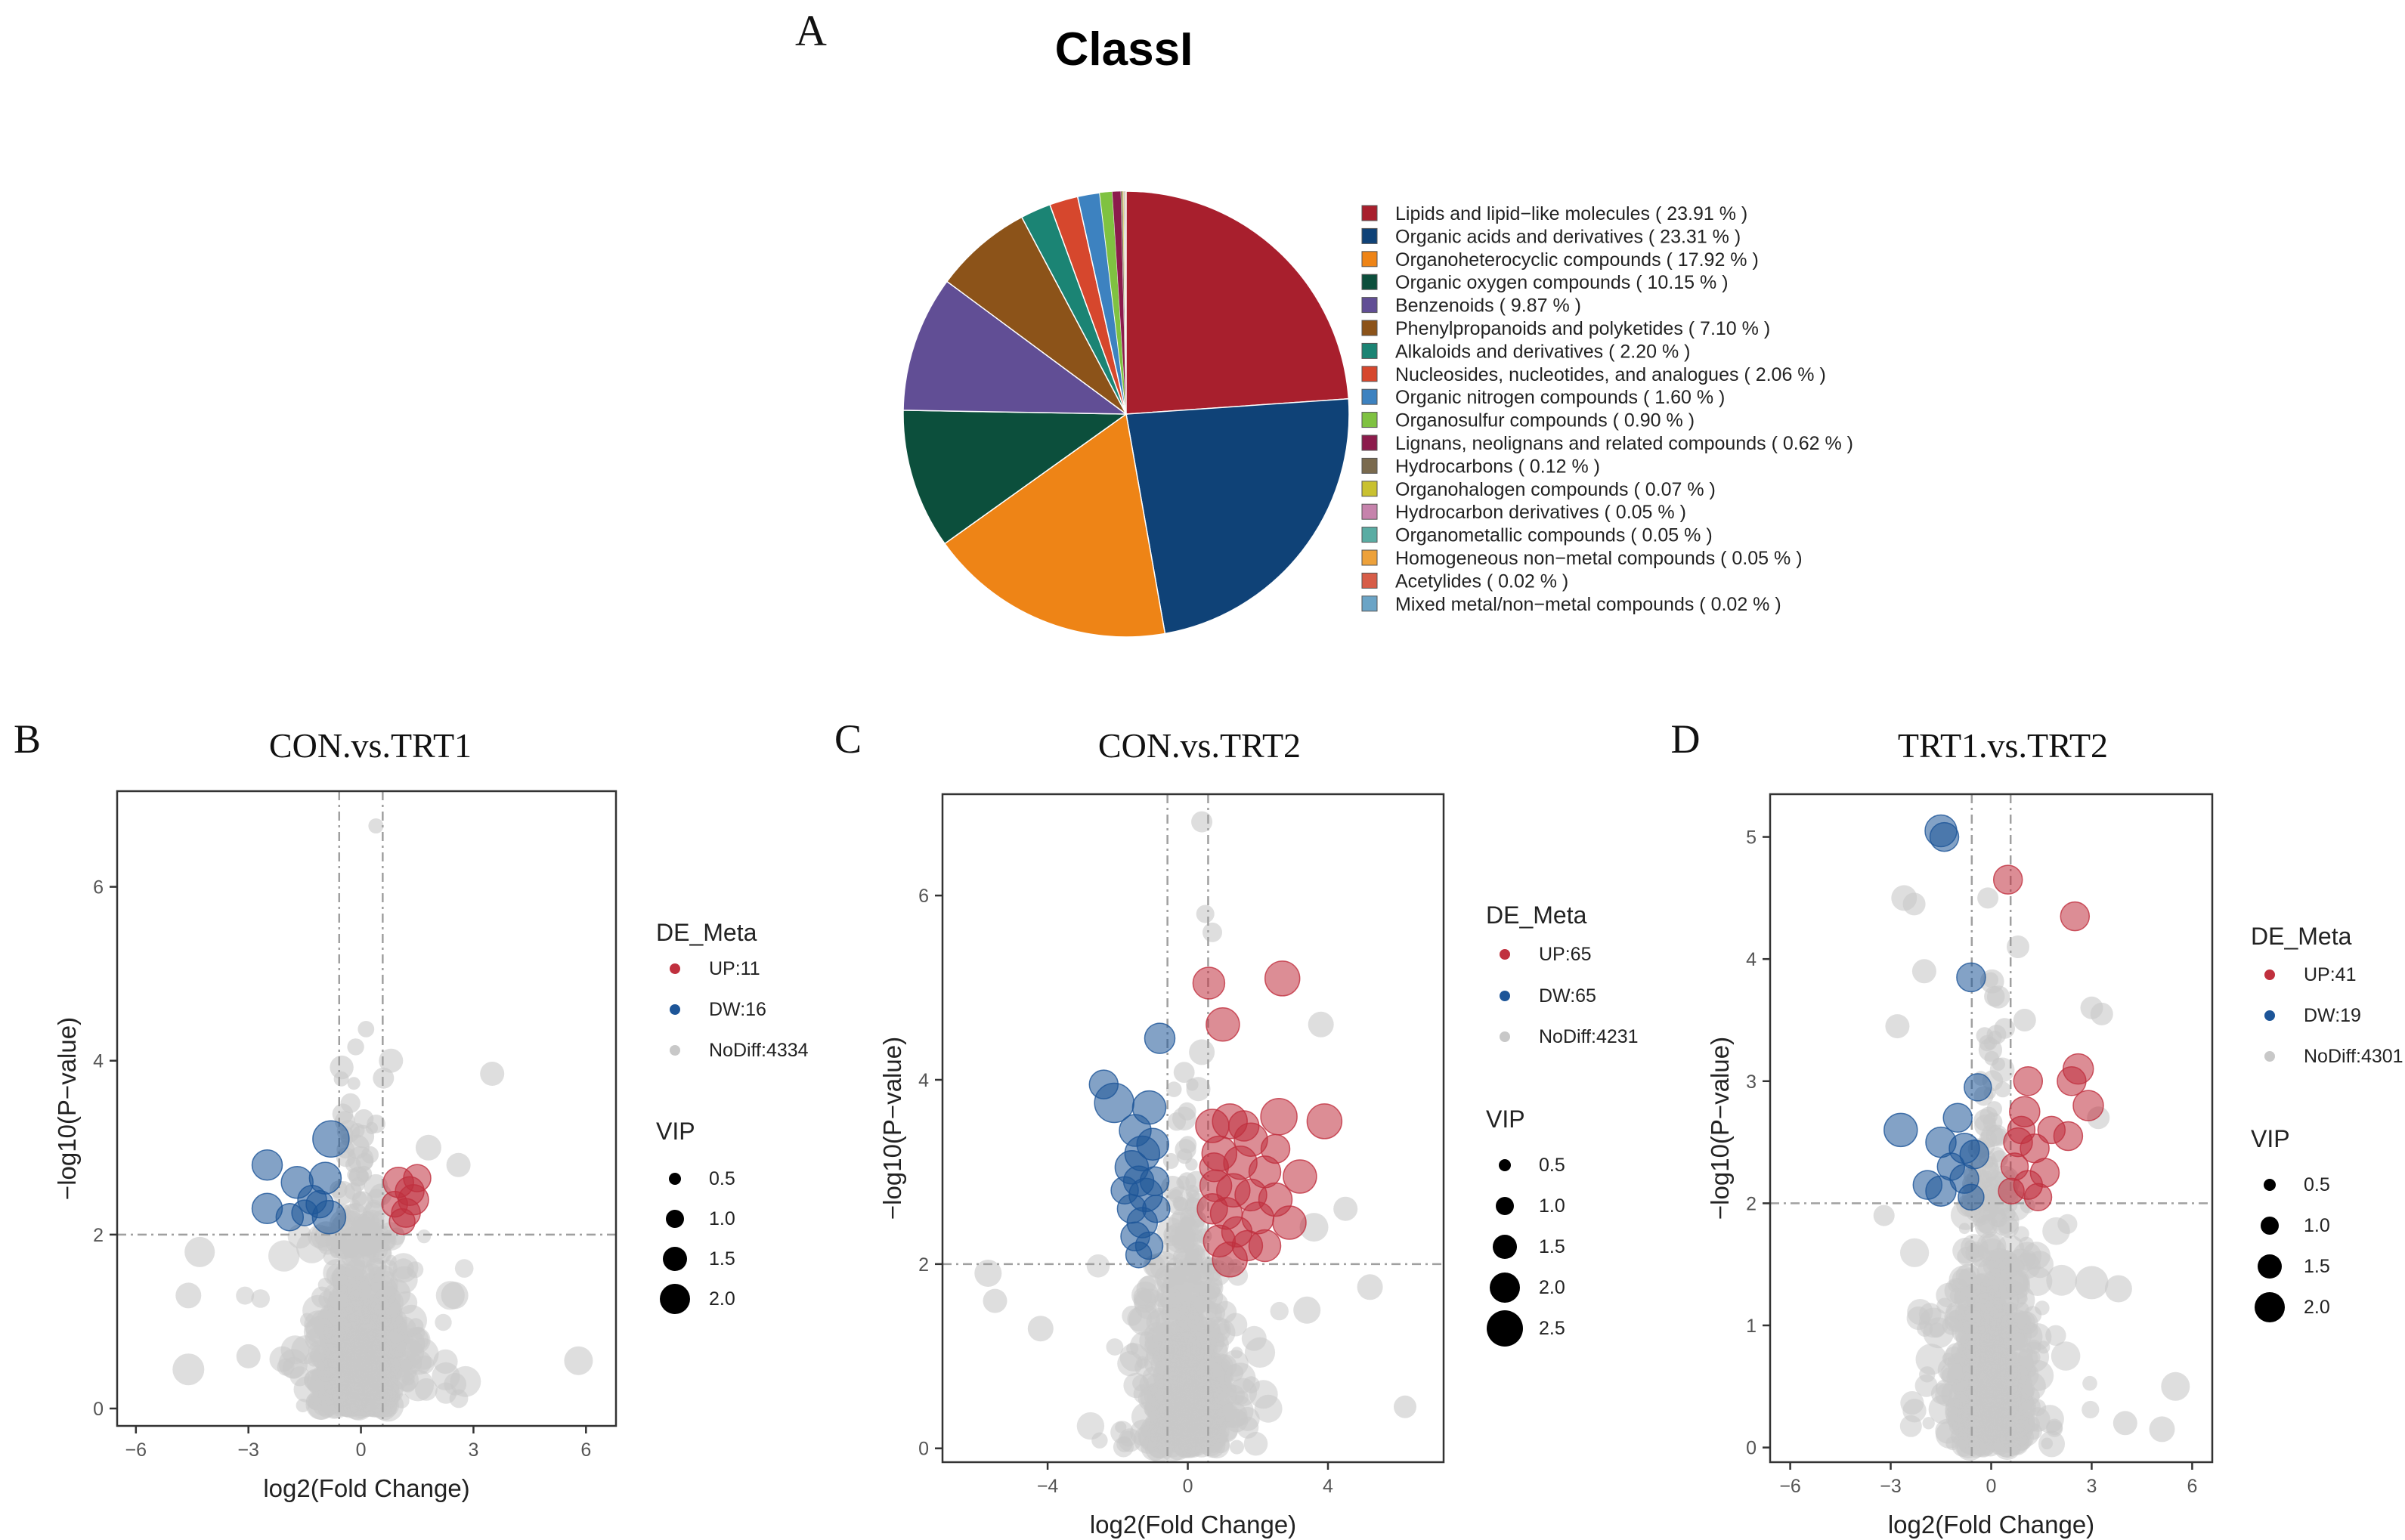 The height and width of the screenshot is (1540, 2405). Describe the element at coordinates (1126, 414) in the screenshot. I see `pie-chart` at that location.